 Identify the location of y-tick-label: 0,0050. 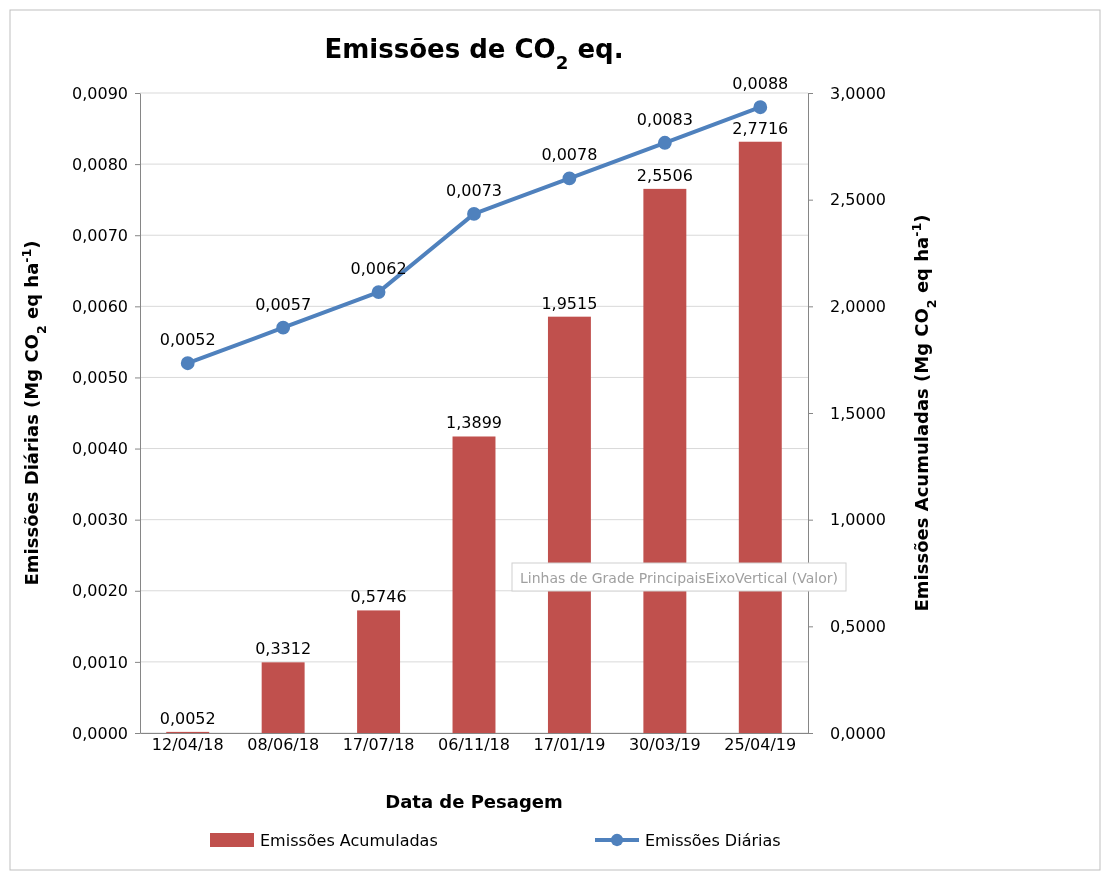
(100, 378).